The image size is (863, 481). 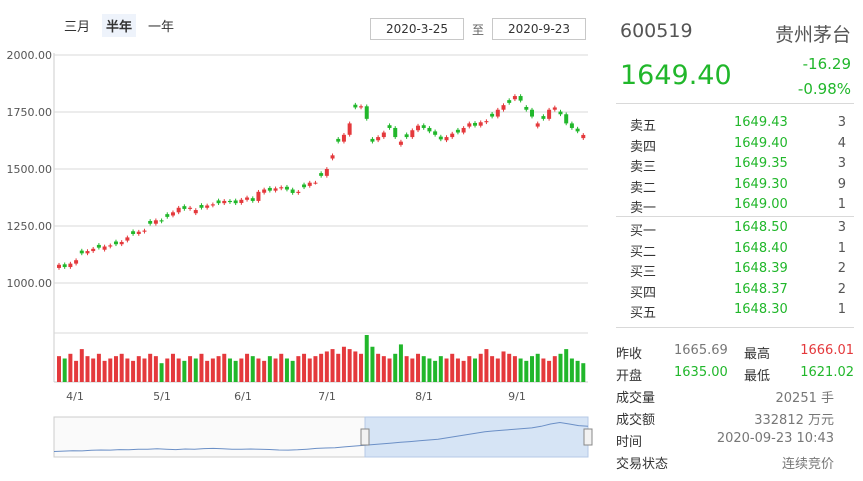 What do you see at coordinates (761, 204) in the screenshot?
I see `sell-price: 1649.00` at bounding box center [761, 204].